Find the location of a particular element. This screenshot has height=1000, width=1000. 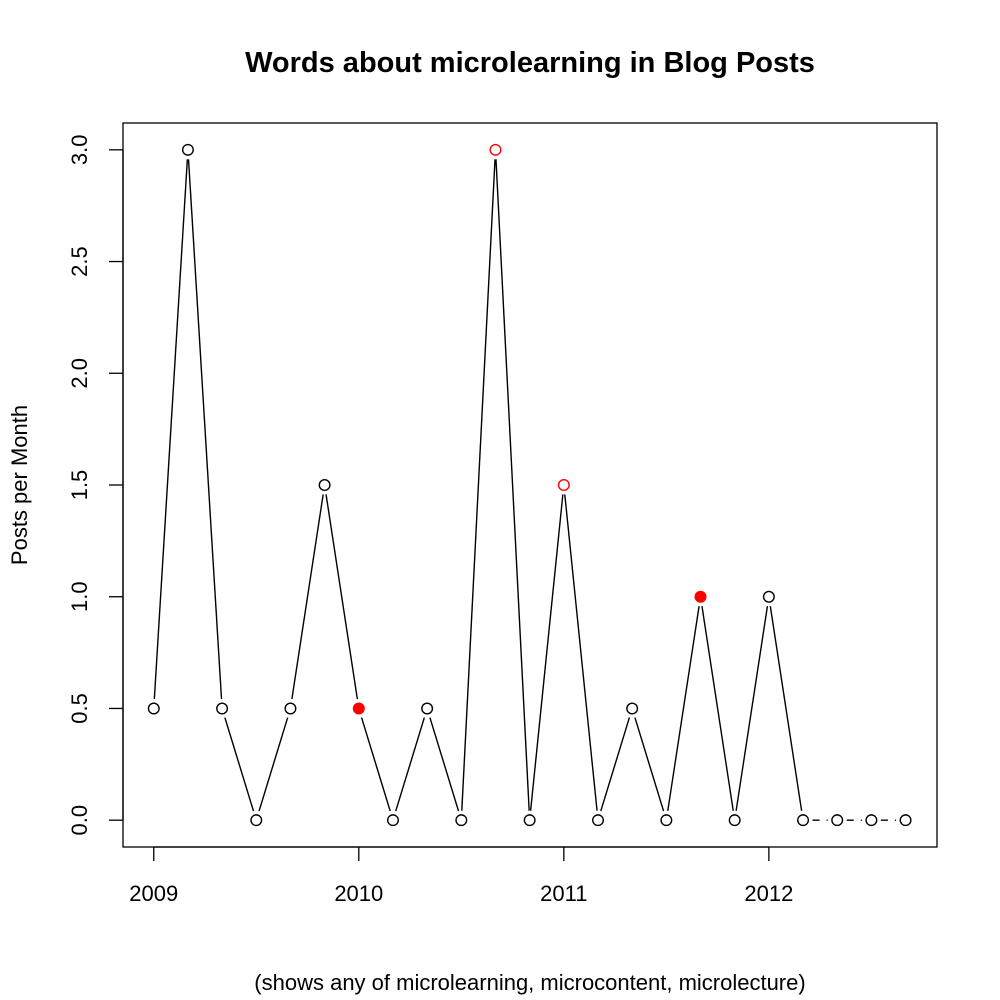

x-tick-label: 2012 is located at coordinates (768, 893).